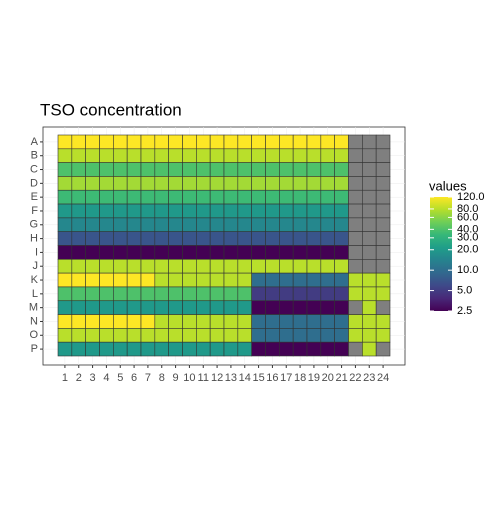 Image resolution: width=504 pixels, height=509 pixels. Describe the element at coordinates (34, 183) in the screenshot. I see `y-tick-label: D` at that location.